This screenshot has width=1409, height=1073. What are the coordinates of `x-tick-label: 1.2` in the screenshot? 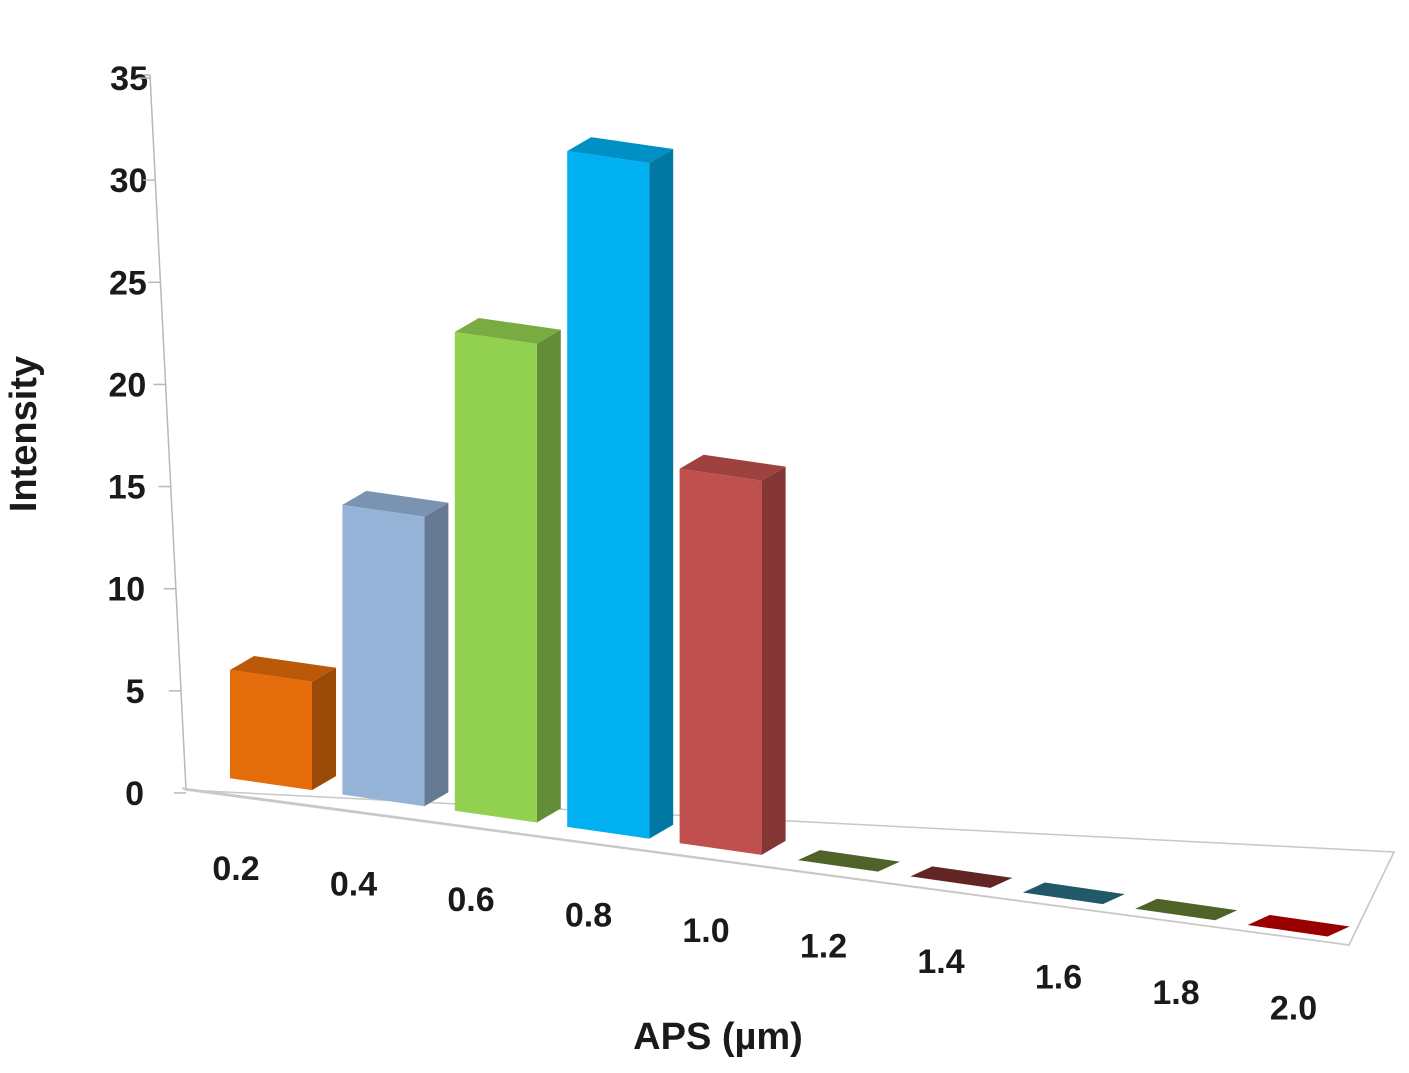 It's located at (823, 947).